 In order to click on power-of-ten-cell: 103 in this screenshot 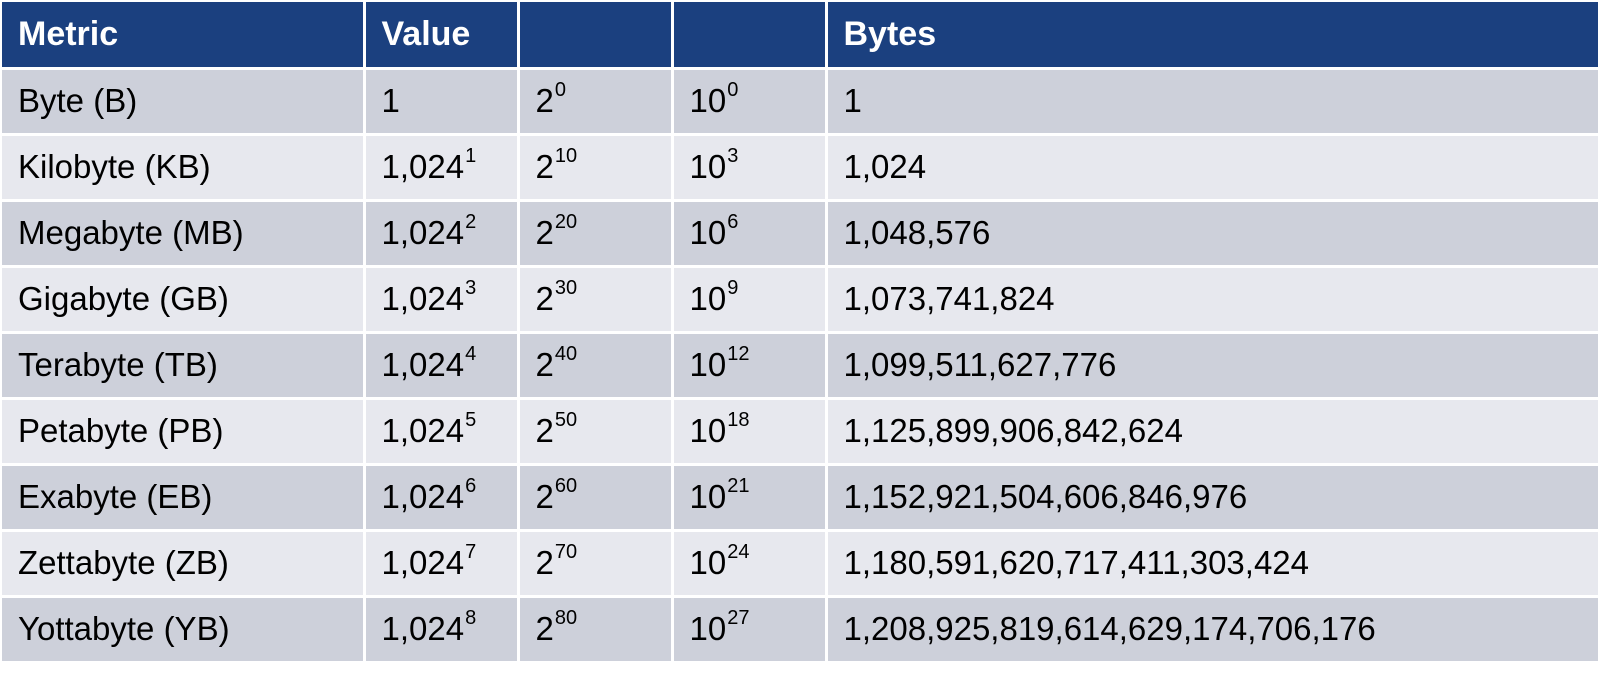, I will do `click(750, 168)`.